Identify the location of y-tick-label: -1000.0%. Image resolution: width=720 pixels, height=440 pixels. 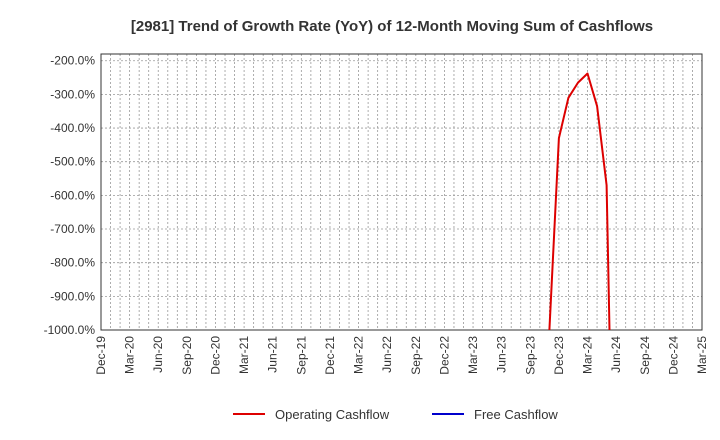
(70, 330).